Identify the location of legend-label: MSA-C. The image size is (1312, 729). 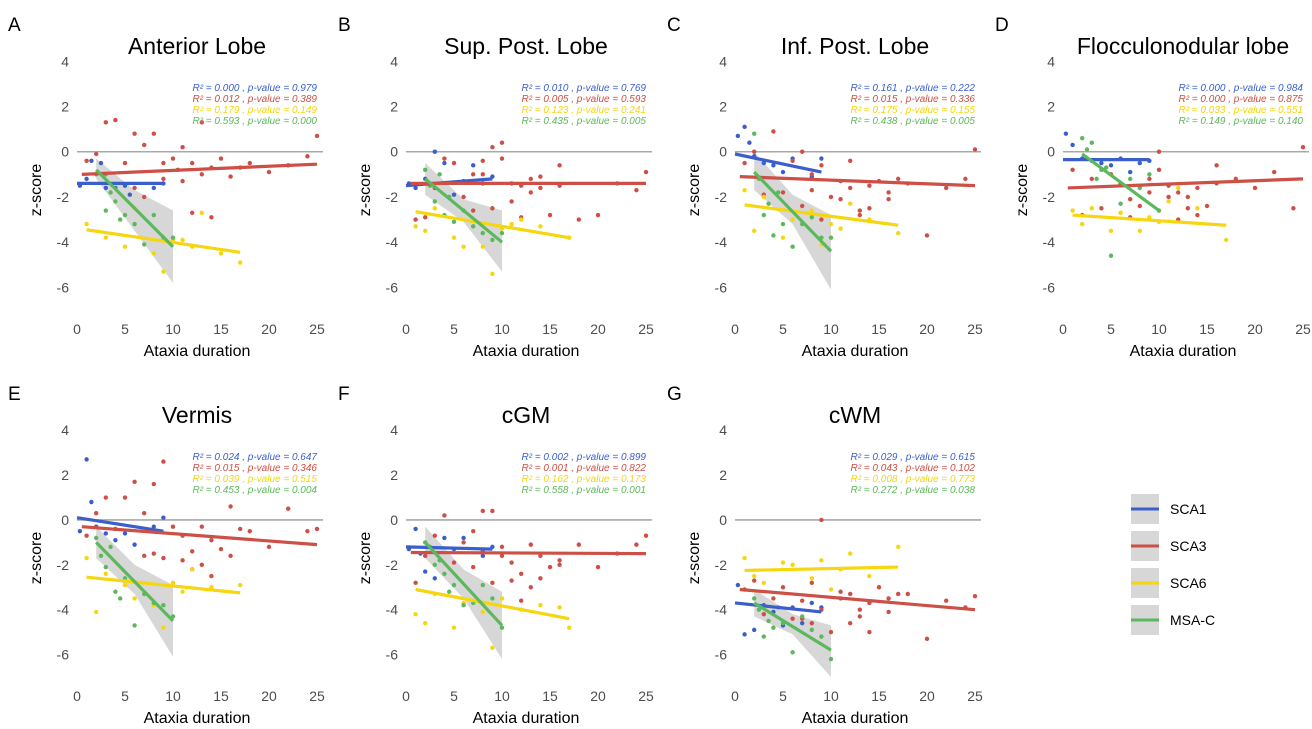
(1192, 620).